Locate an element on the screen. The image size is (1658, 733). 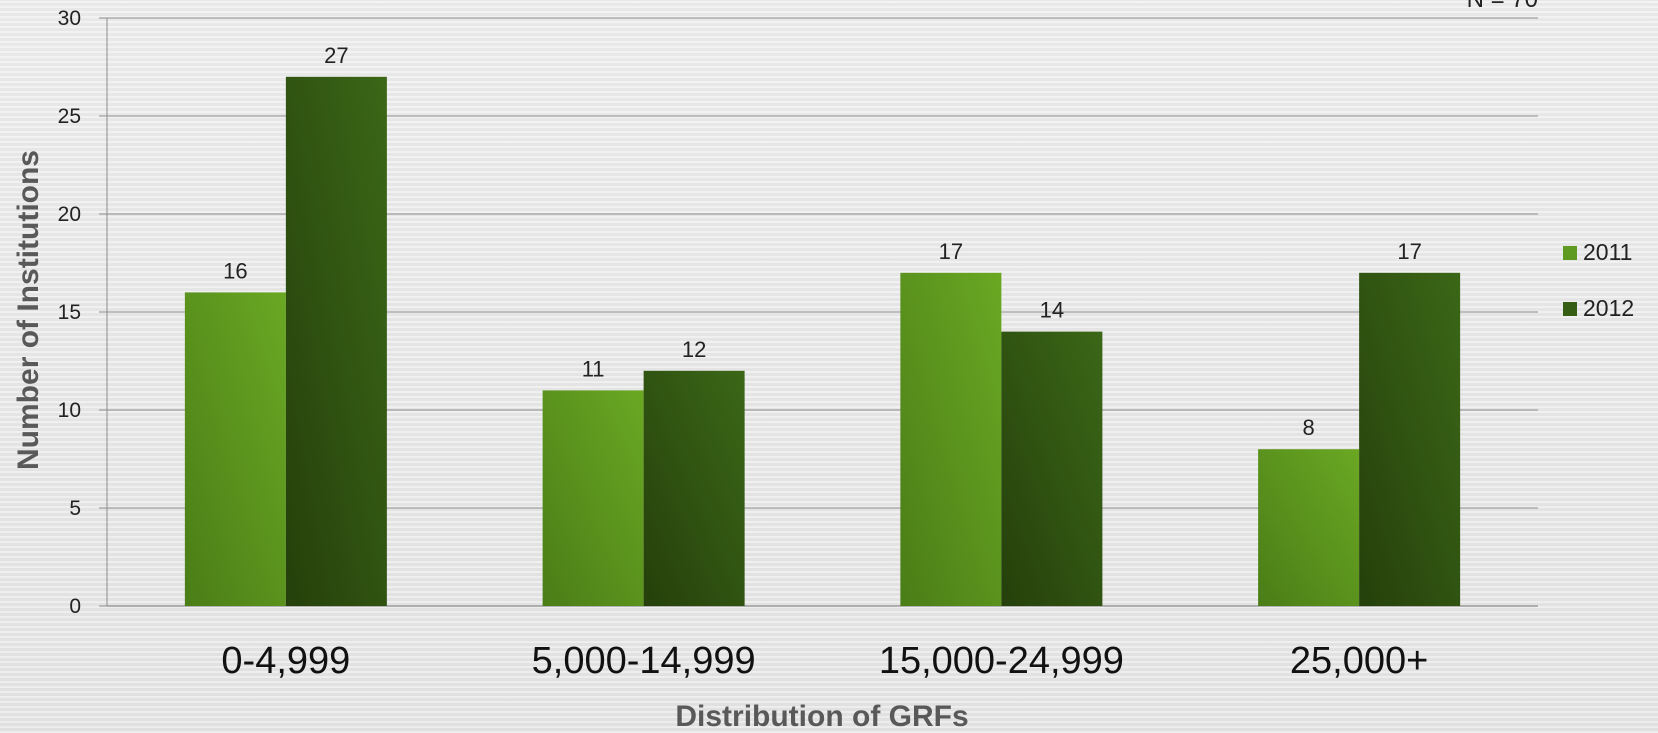
legend-swatch-2011 is located at coordinates (1570, 253).